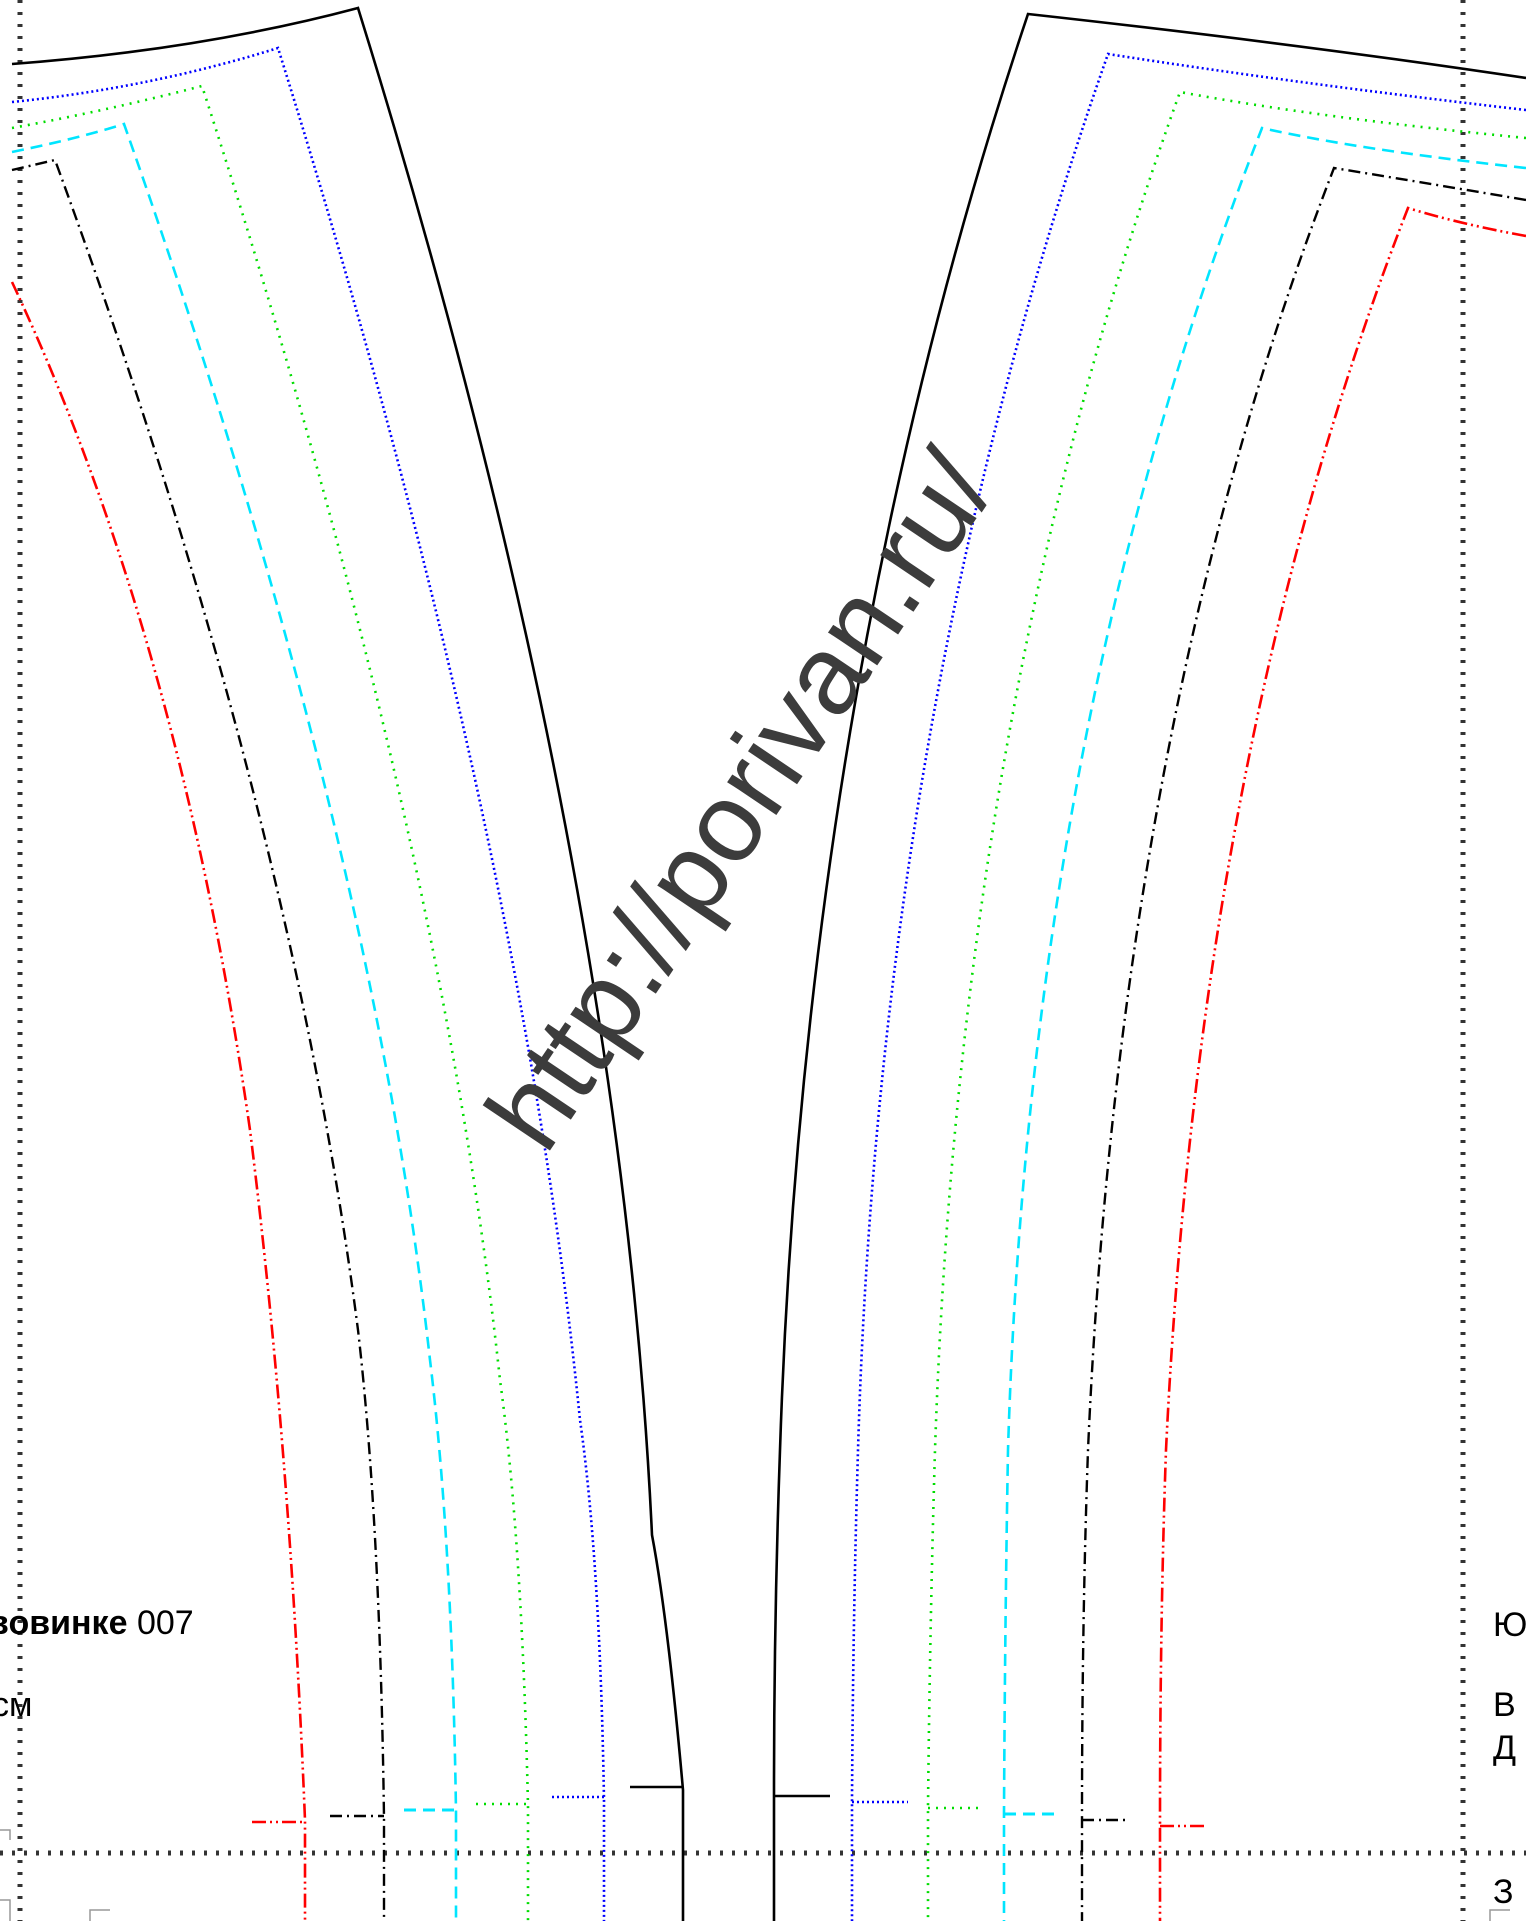  What do you see at coordinates (755, 1875) in the screenshot?
I see `crop-marks` at bounding box center [755, 1875].